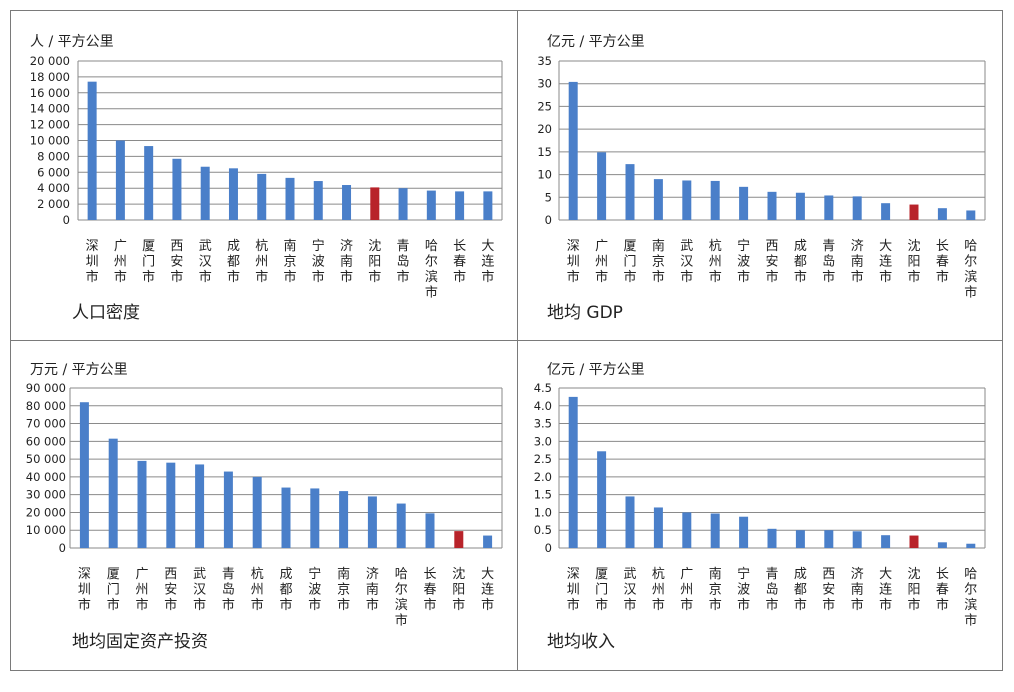 The image size is (1014, 692). I want to click on y-tick-label: 25, so click(544, 106).